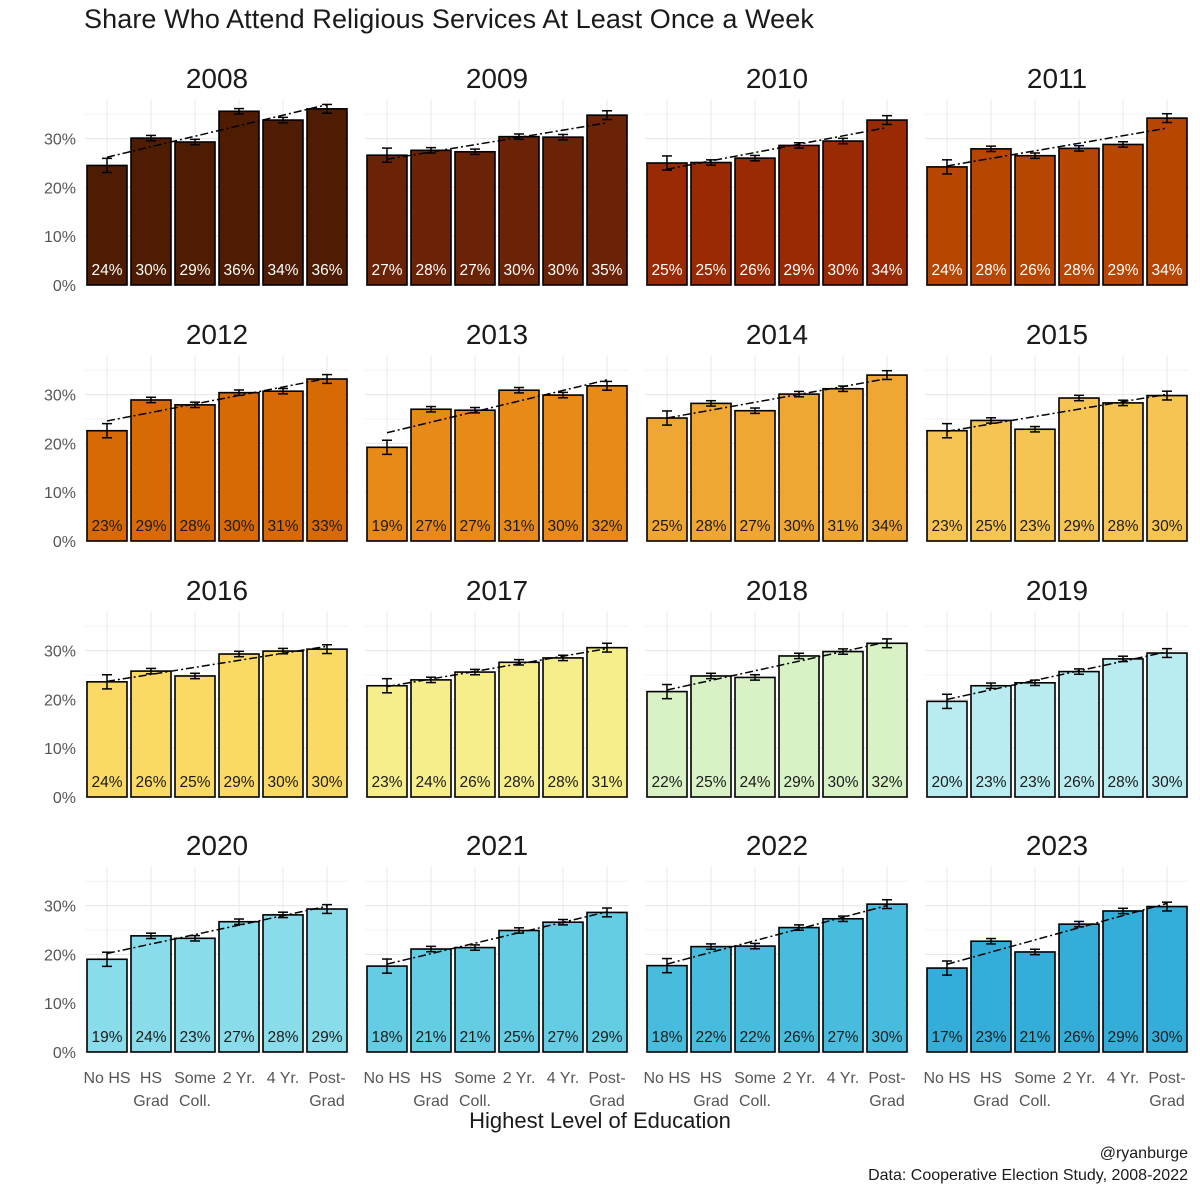 This screenshot has width=1200, height=1200. Describe the element at coordinates (1035, 1101) in the screenshot. I see `x-tick-label: Coll.` at that location.